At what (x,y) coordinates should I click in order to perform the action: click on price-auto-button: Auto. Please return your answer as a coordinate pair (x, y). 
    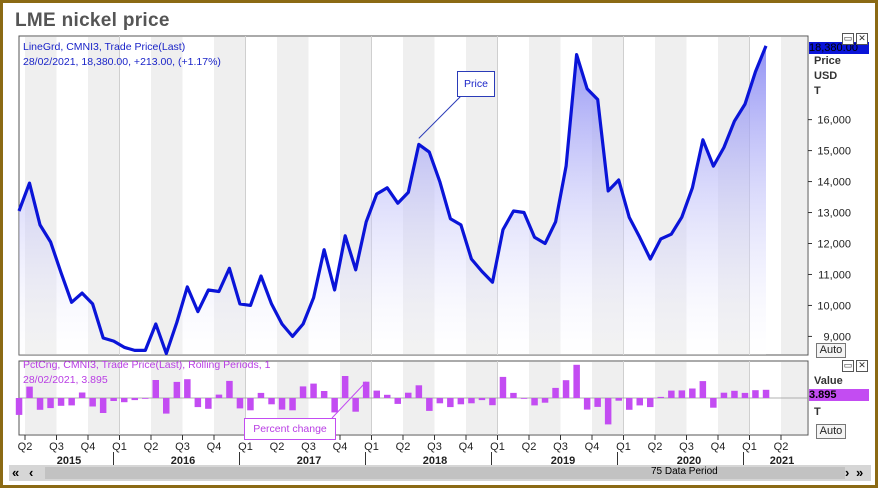
    Looking at the image, I should click on (831, 350).